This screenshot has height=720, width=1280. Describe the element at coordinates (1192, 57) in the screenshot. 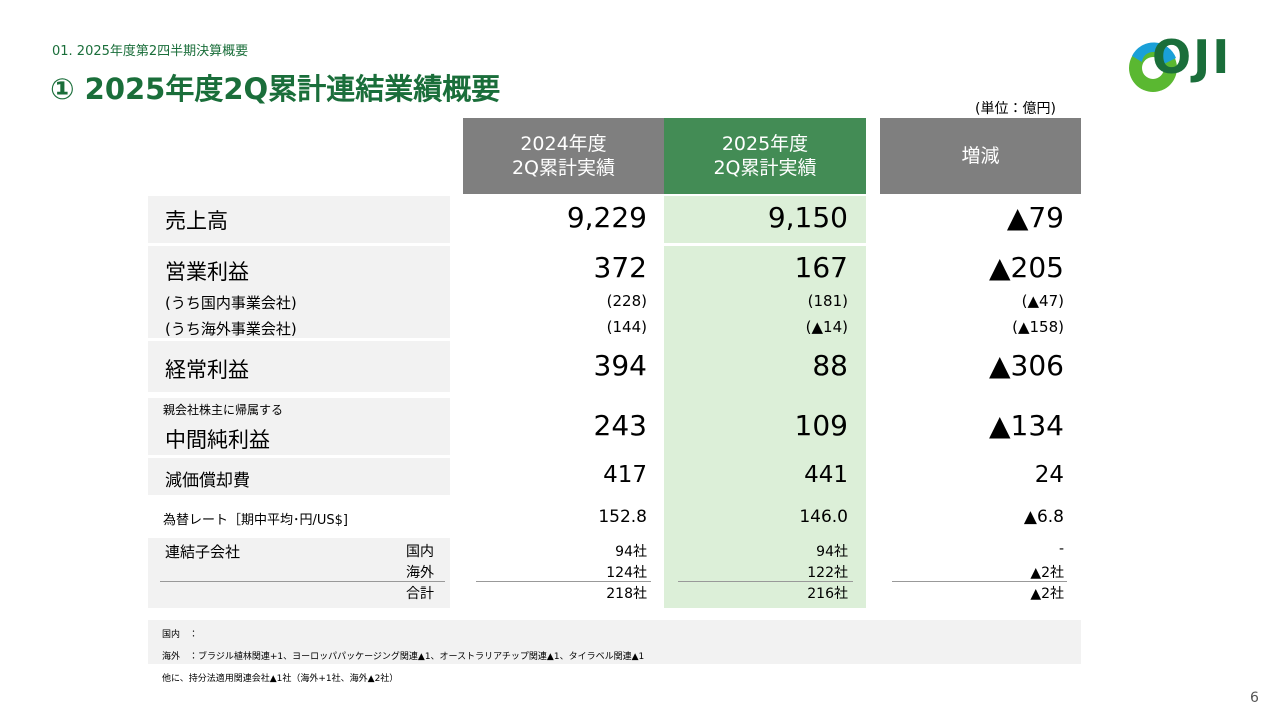

I see `logo: OJI` at that location.